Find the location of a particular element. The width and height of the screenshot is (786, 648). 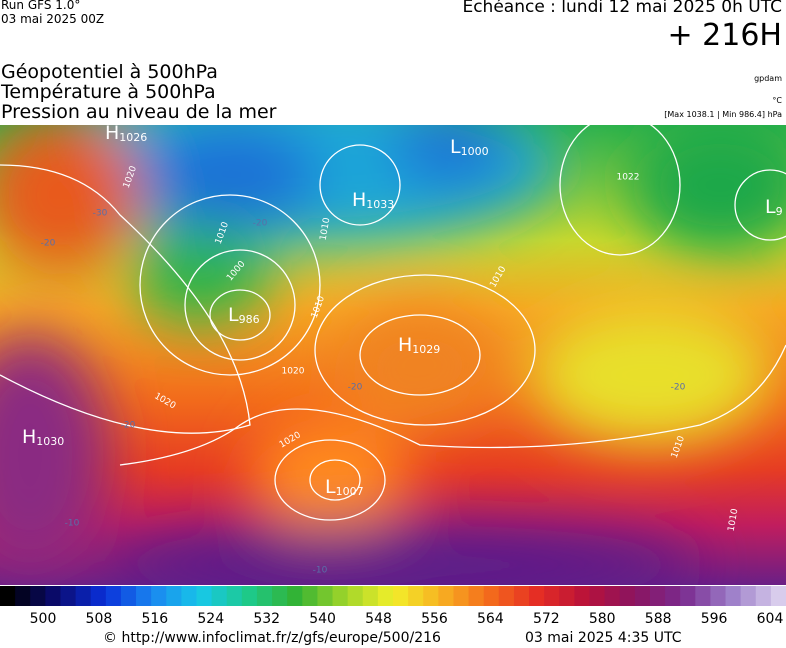

colorbar-label: 604 is located at coordinates (770, 619).